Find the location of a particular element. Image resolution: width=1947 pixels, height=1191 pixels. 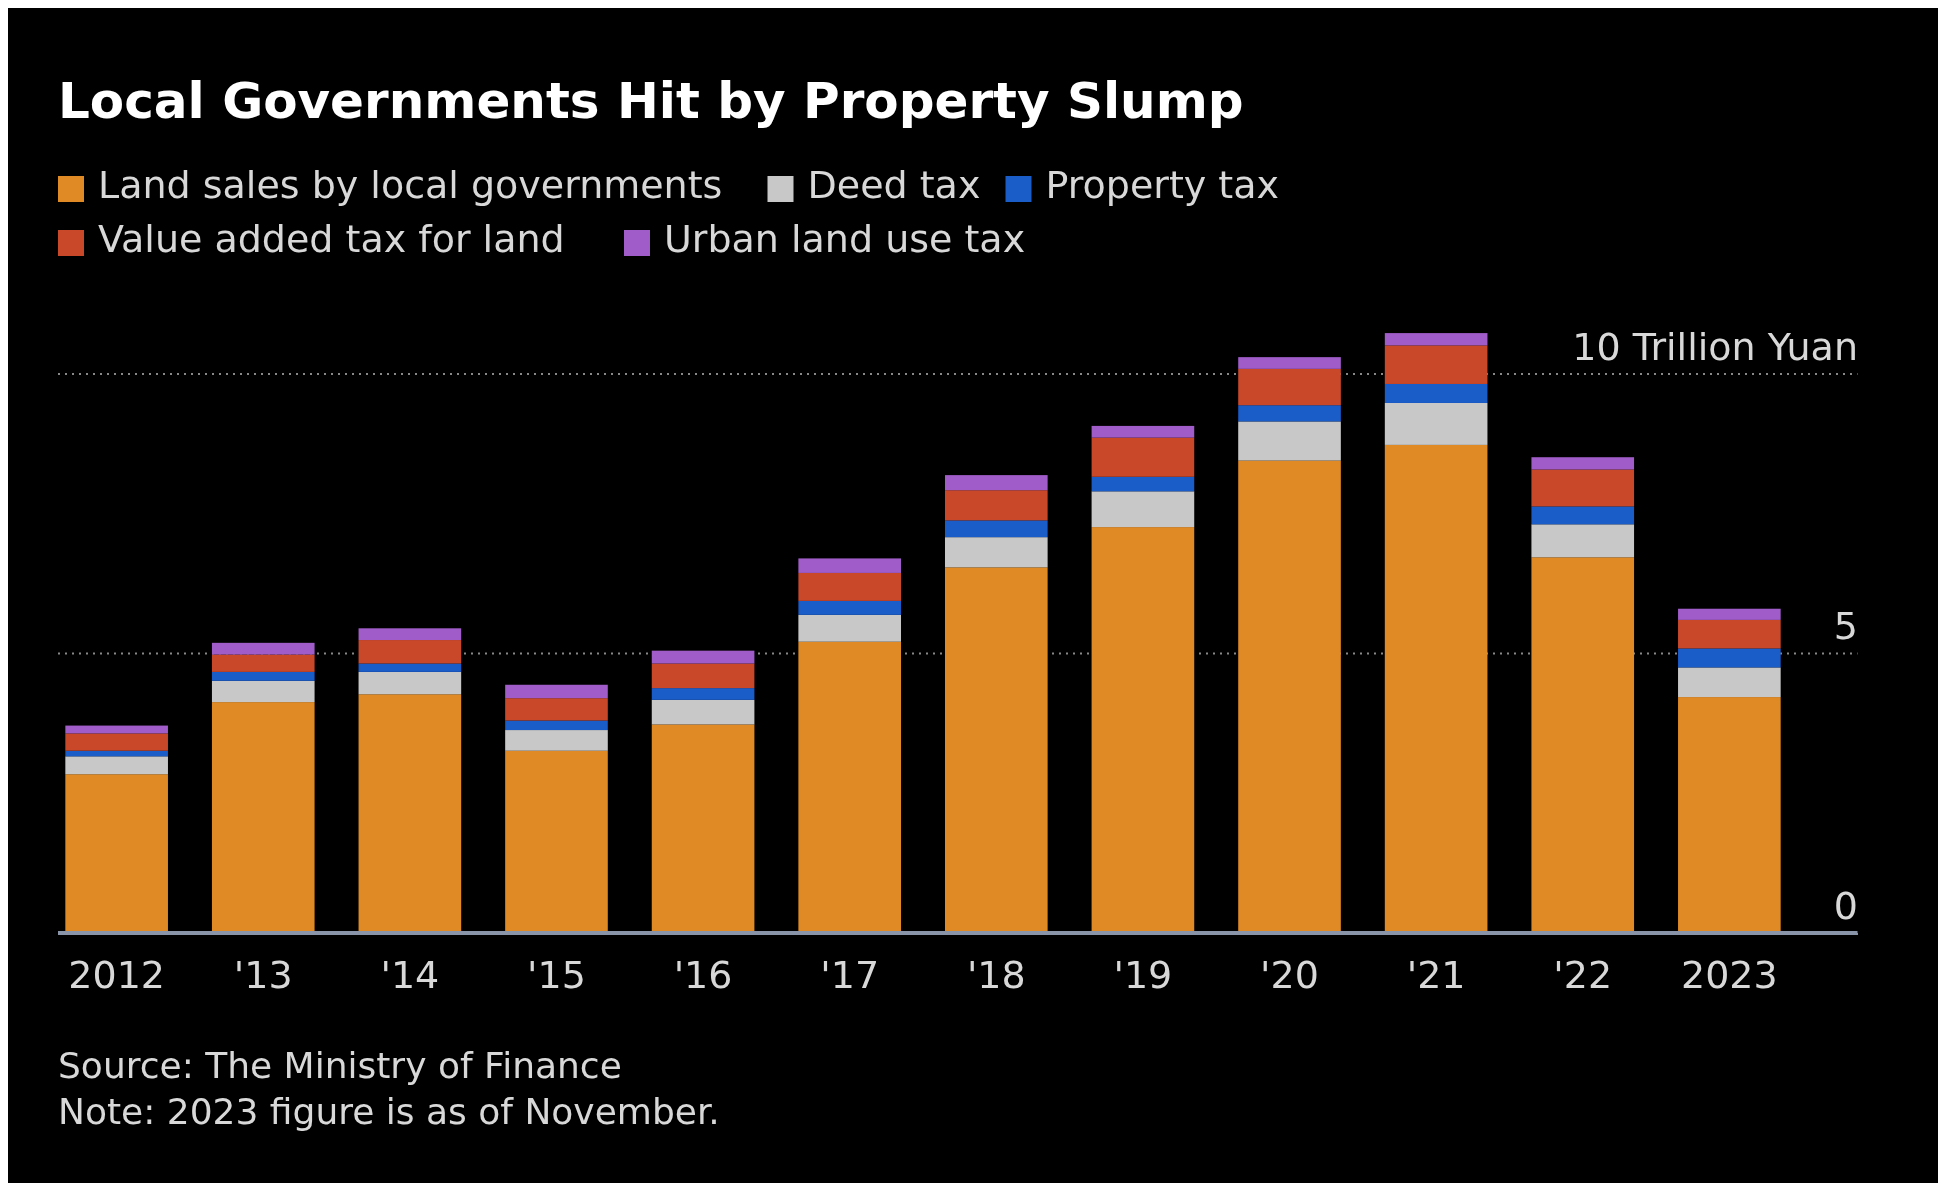

x-tick-label: 2012 is located at coordinates (116, 975).